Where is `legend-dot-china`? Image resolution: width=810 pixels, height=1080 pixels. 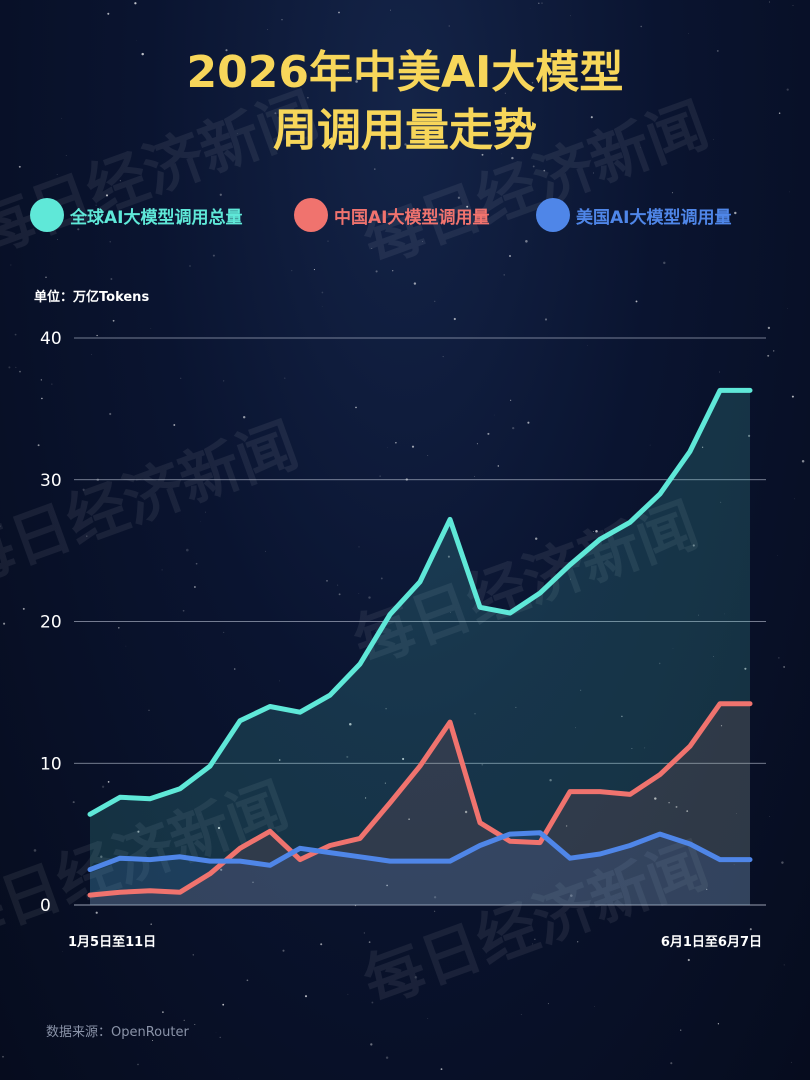
legend-dot-china is located at coordinates (311, 215).